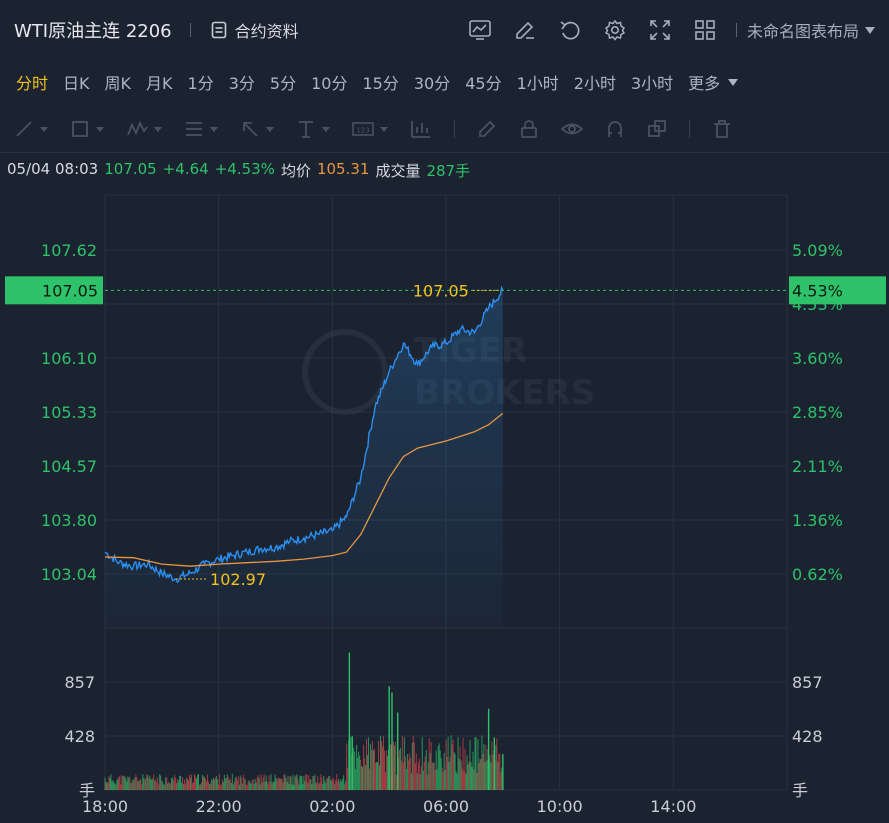 The image size is (889, 823). I want to click on top-bar: WTI原油主连 2206 合约资料 未命名图表布局, so click(444, 30).